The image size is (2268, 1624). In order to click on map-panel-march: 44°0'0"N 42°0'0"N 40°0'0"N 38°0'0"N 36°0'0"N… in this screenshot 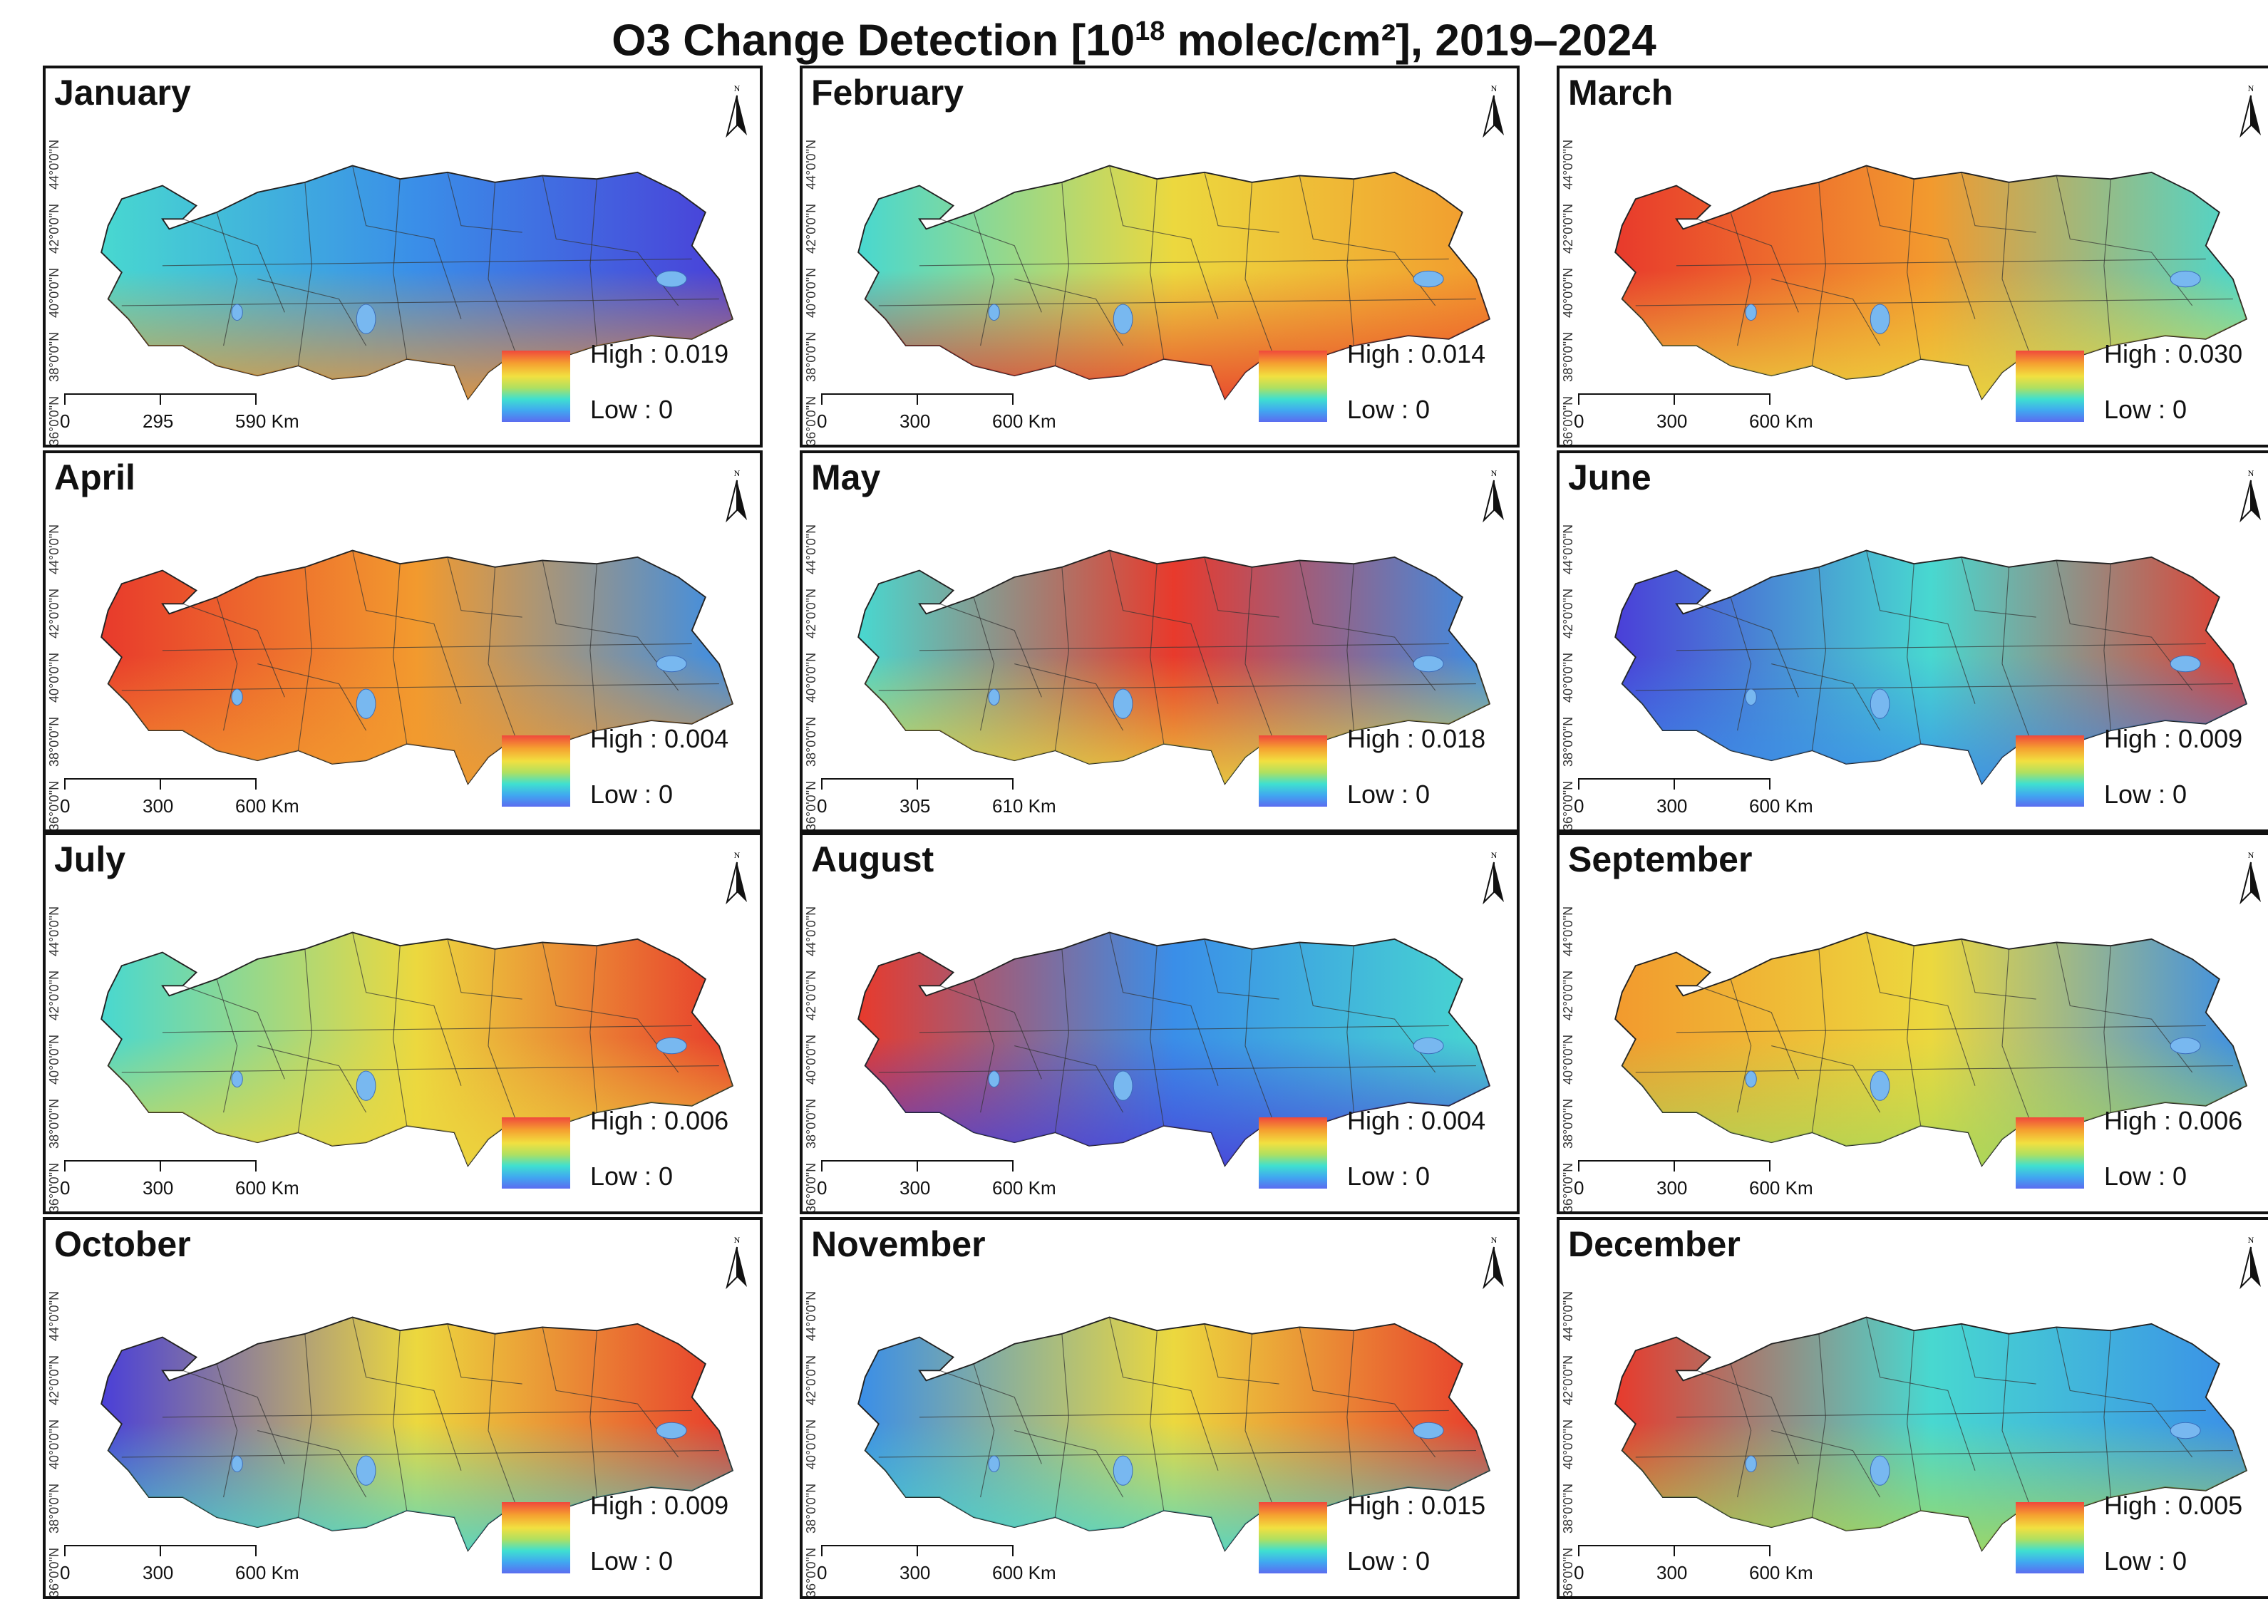, I will do `click(1912, 257)`.